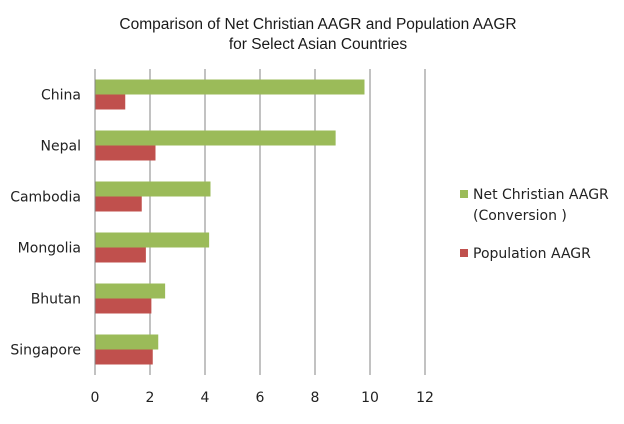  I want to click on category-label-singapore: Singapore, so click(45, 351).